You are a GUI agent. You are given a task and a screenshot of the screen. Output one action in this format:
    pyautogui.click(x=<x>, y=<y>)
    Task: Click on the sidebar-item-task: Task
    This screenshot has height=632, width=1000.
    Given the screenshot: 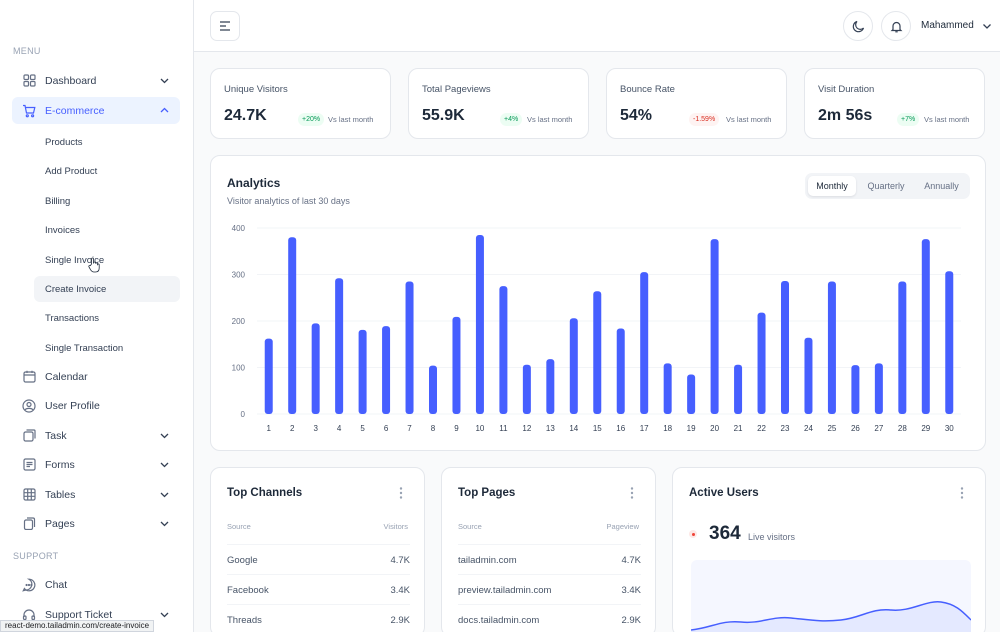 What is the action you would take?
    pyautogui.click(x=96, y=435)
    